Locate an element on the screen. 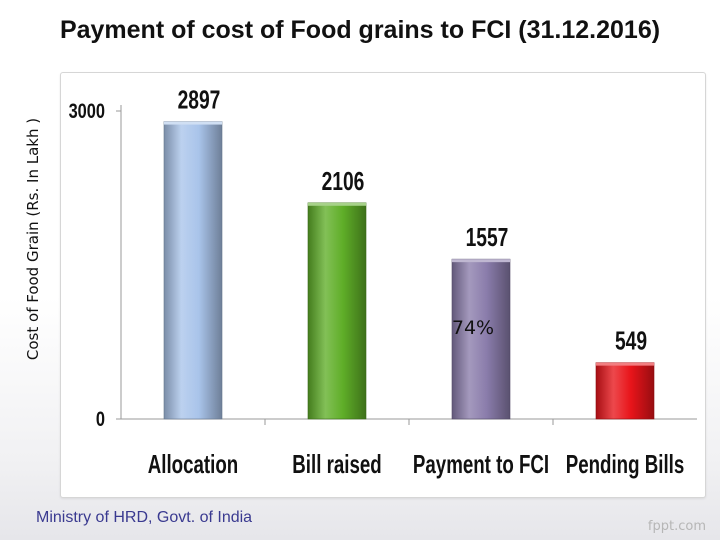  data-label: 2897 is located at coordinates (199, 100).